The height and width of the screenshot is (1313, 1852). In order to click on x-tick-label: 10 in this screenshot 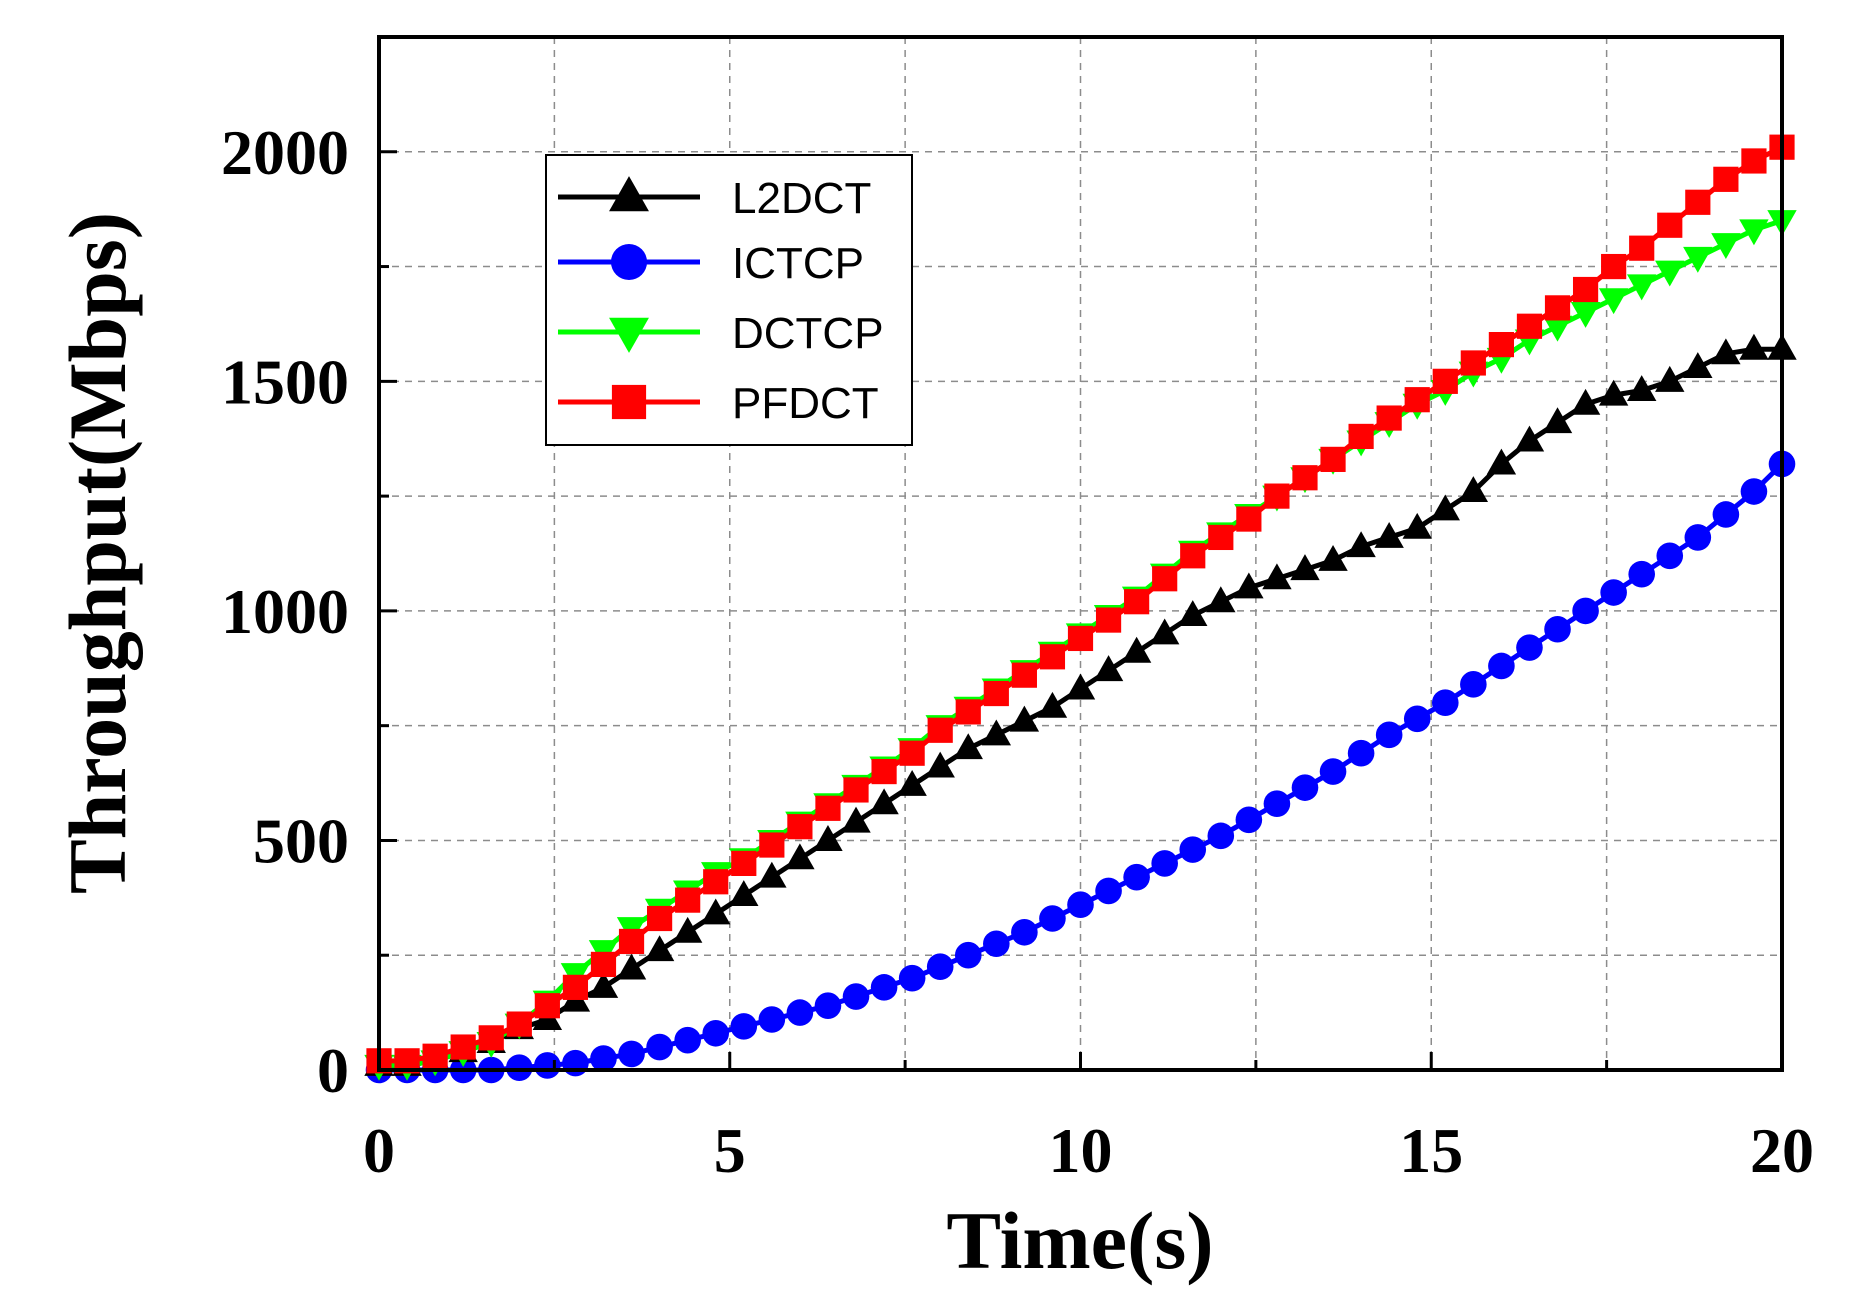, I will do `click(1081, 1150)`.